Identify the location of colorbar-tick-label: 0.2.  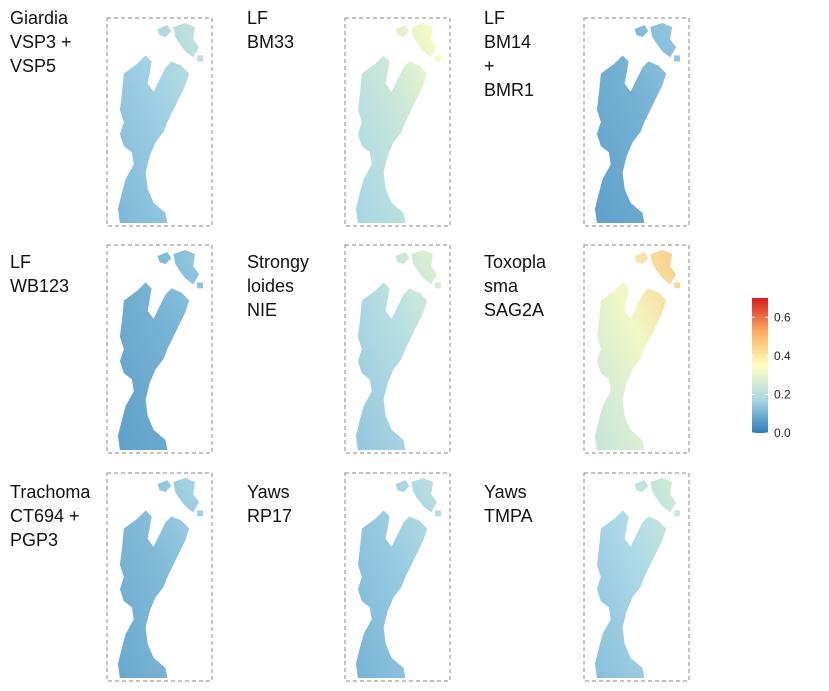
(782, 394).